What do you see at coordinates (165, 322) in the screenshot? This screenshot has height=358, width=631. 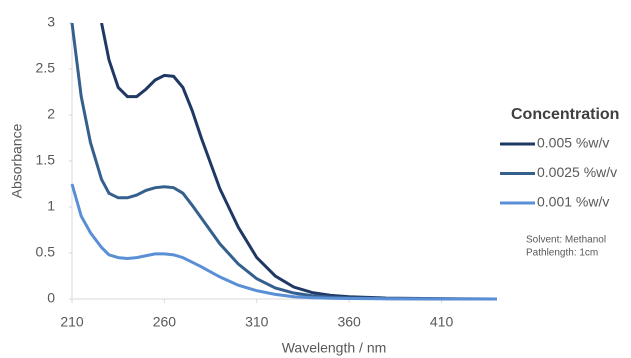 I see `x-tick-label: 260` at bounding box center [165, 322].